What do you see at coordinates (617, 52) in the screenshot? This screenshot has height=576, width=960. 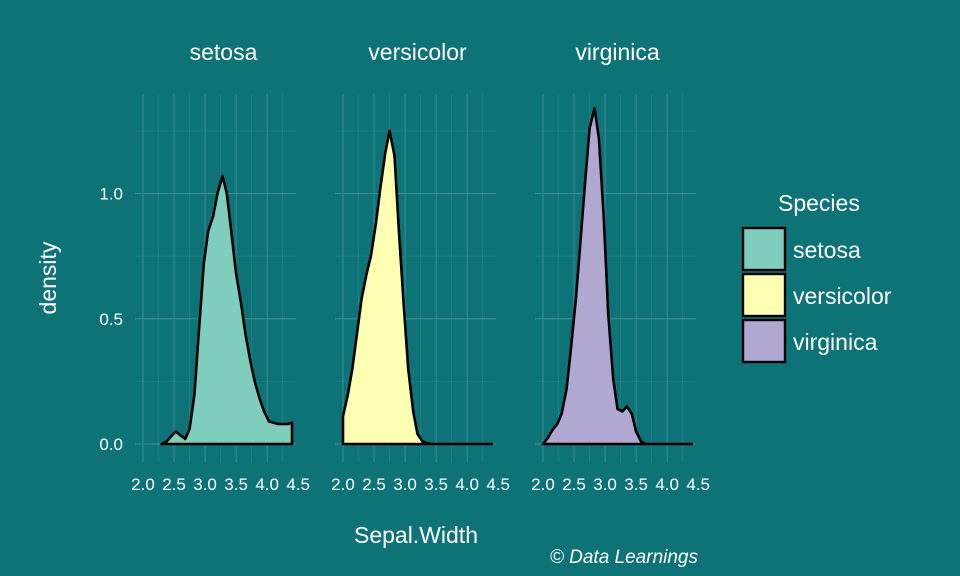 I see `facet-label-virginica: virginica` at bounding box center [617, 52].